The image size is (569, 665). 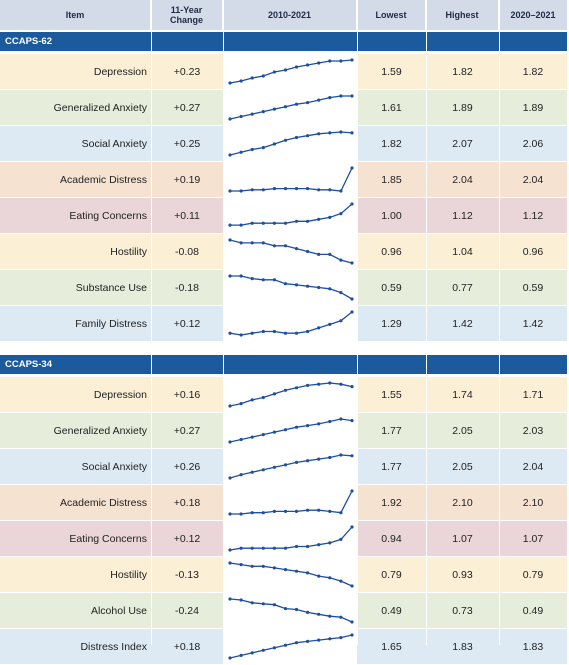 What do you see at coordinates (533, 287) in the screenshot?
I see `recent-value: 0.59` at bounding box center [533, 287].